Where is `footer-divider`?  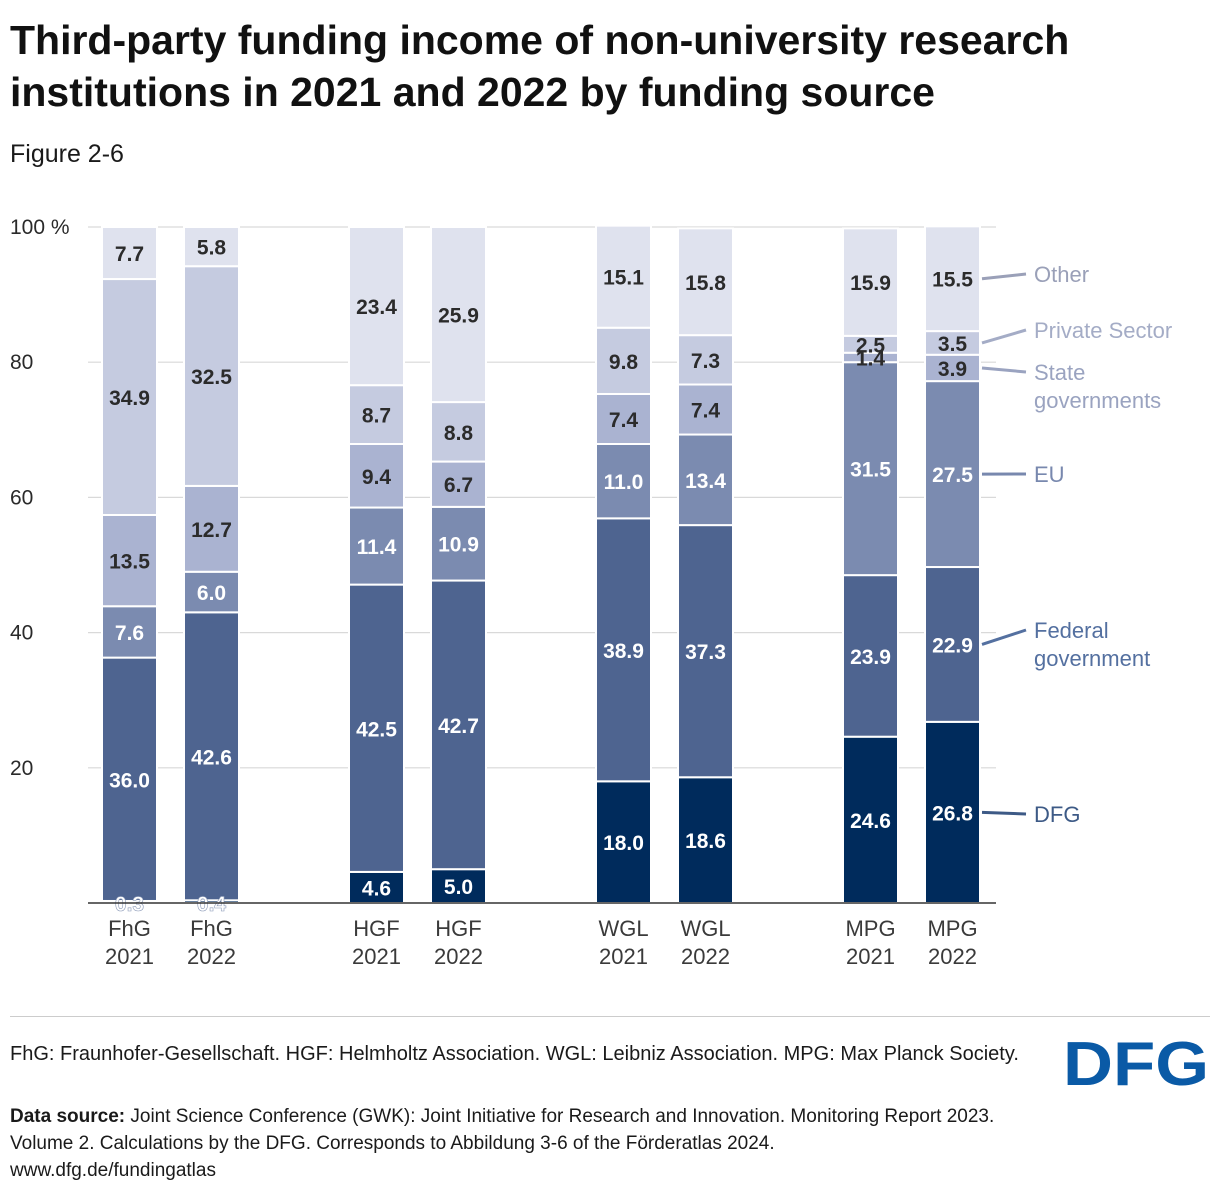
footer-divider is located at coordinates (610, 1016).